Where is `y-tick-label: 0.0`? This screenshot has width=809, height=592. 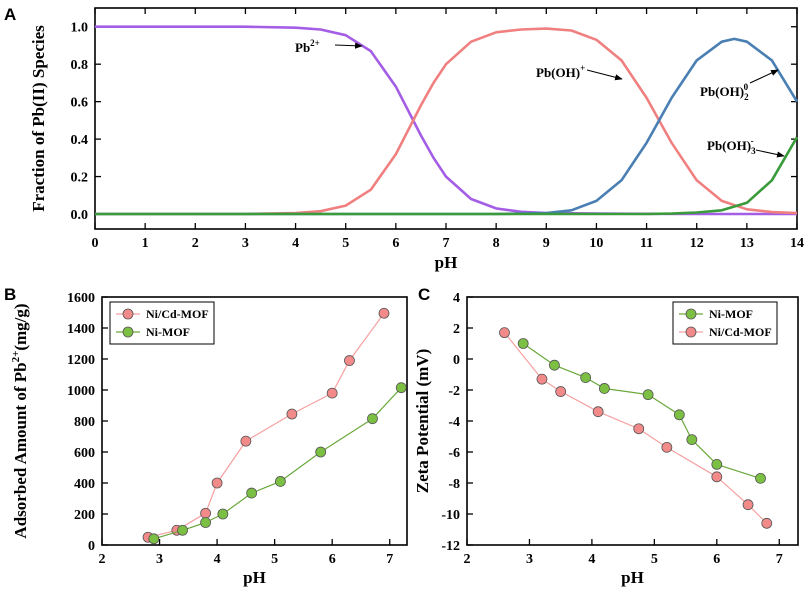
y-tick-label: 0.0 is located at coordinates (80, 215).